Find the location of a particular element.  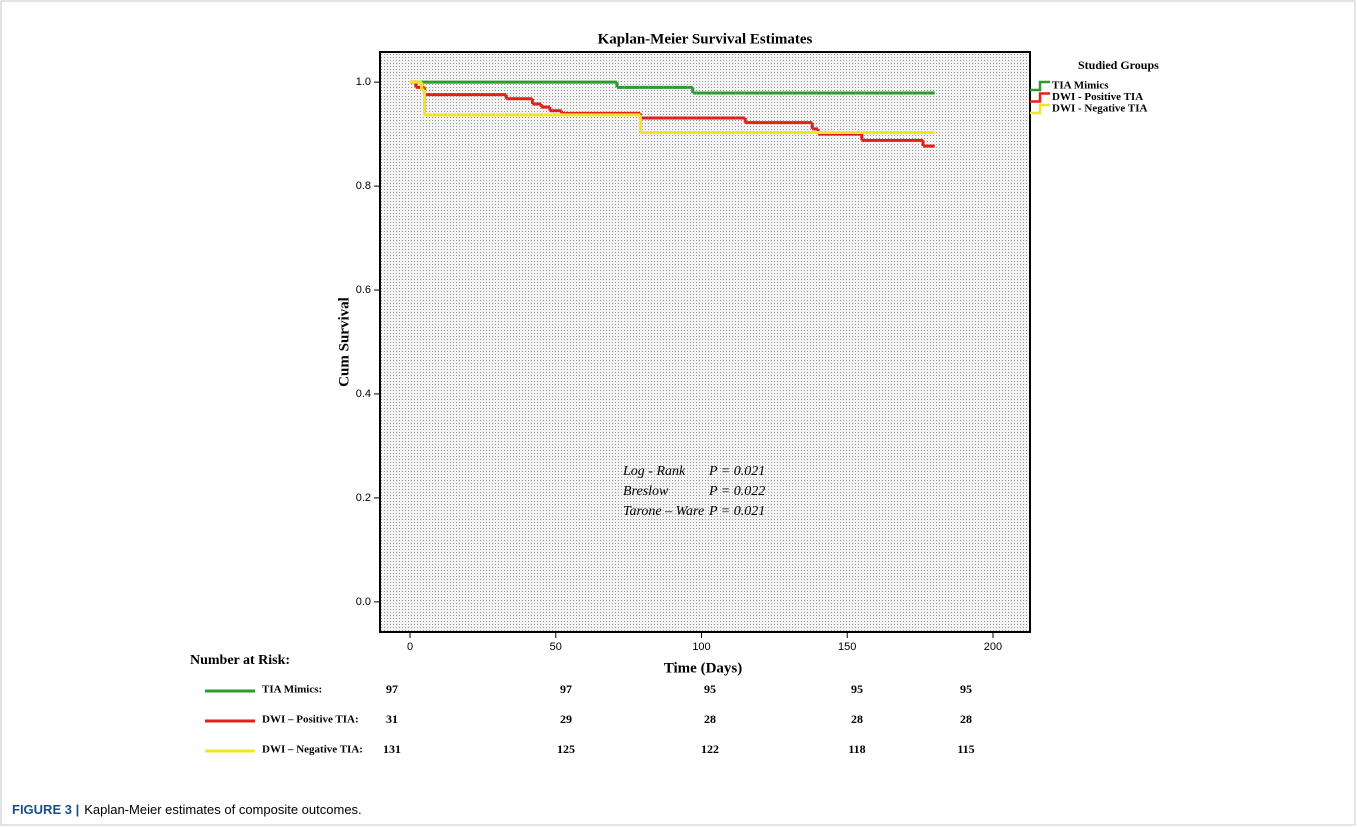

x-tick-label: 150 is located at coordinates (847, 647).